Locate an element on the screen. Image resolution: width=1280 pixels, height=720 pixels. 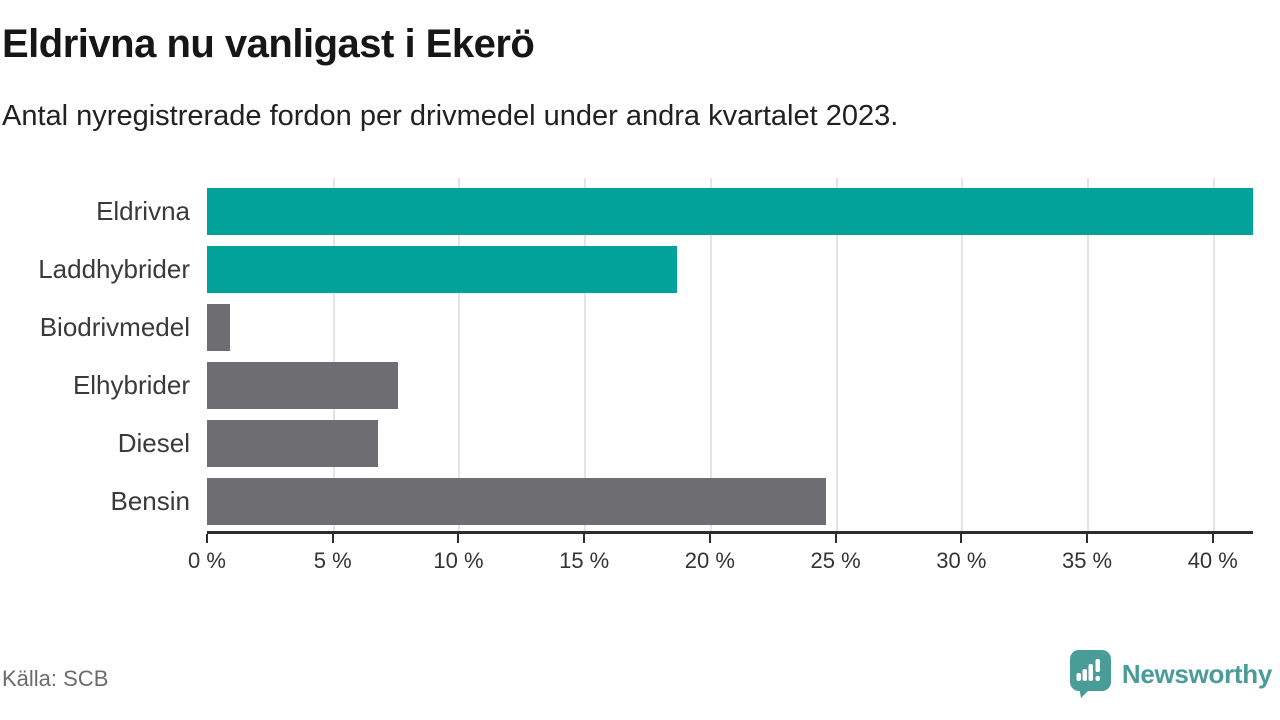
category-label-eldrivna: Eldrivna is located at coordinates (143, 211).